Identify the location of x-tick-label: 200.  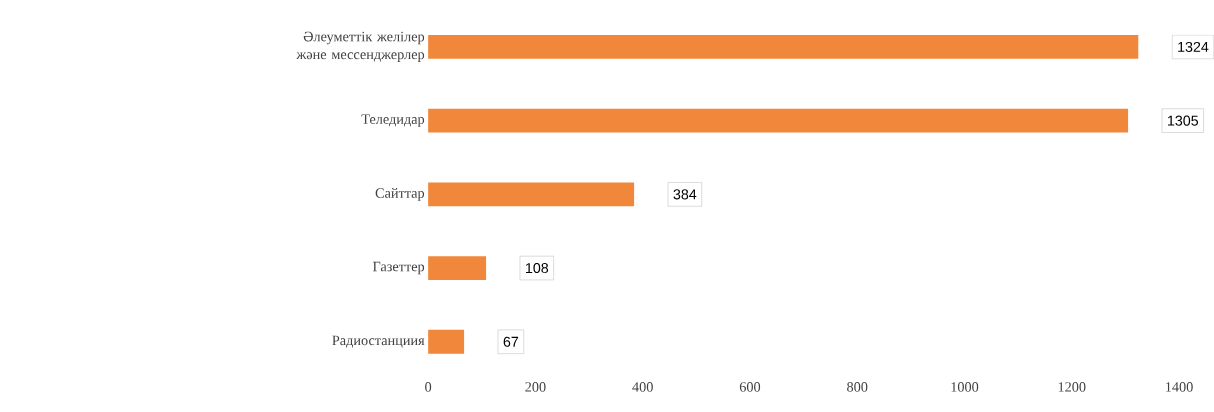
(535, 386).